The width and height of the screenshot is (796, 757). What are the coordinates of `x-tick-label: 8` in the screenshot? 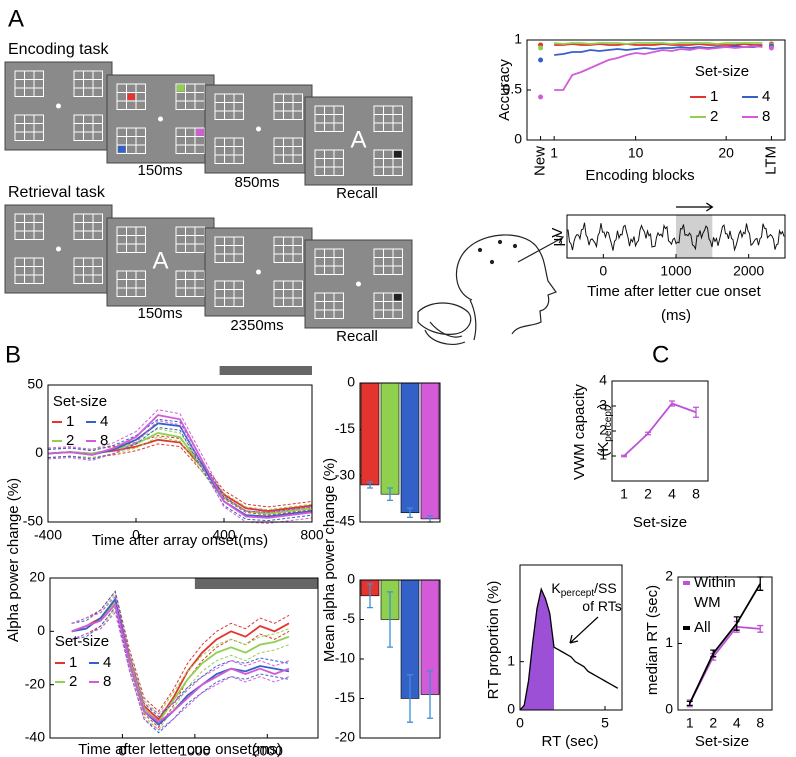 It's located at (760, 723).